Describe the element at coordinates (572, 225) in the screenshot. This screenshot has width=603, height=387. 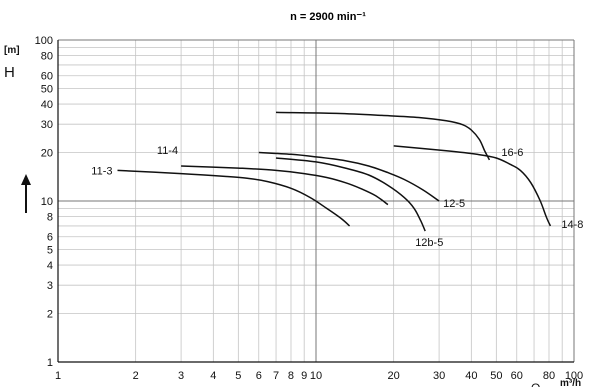
I see `curve-label-14-8: 14-8` at that location.